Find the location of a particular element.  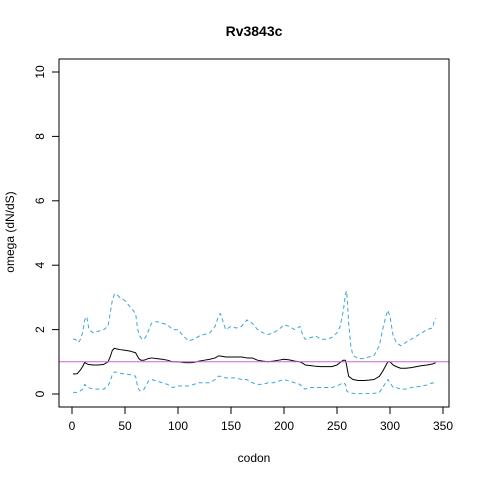

x-tick-label: 250 is located at coordinates (337, 426).